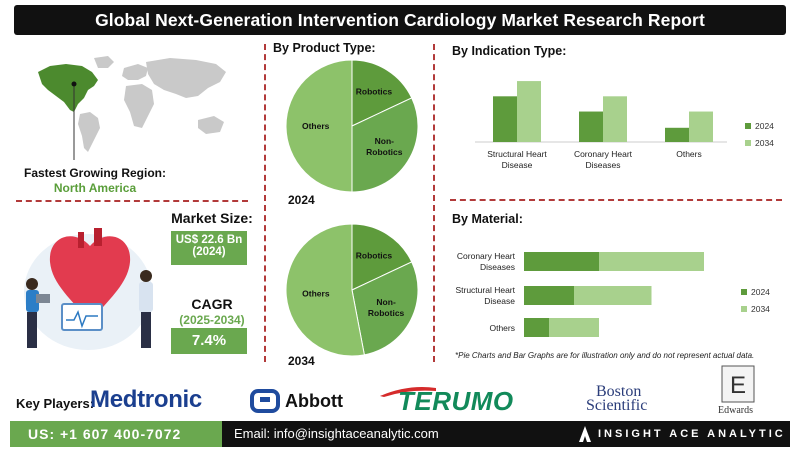 The image size is (800, 450). What do you see at coordinates (760, 292) in the screenshot?
I see `material-legend-2024: 2024` at bounding box center [760, 292].